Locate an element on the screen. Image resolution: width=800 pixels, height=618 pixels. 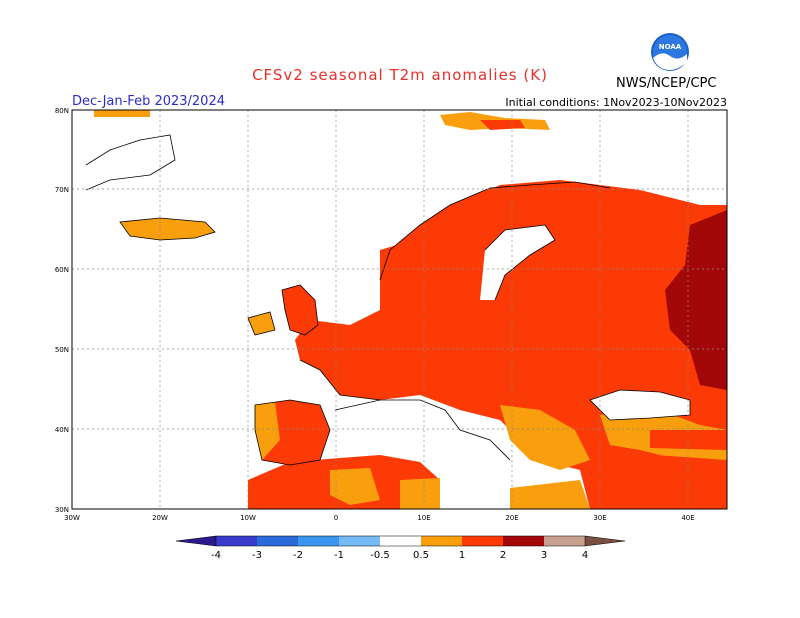
forecast-period: Dec-Jan-Feb 2023/2024 is located at coordinates (148, 101).